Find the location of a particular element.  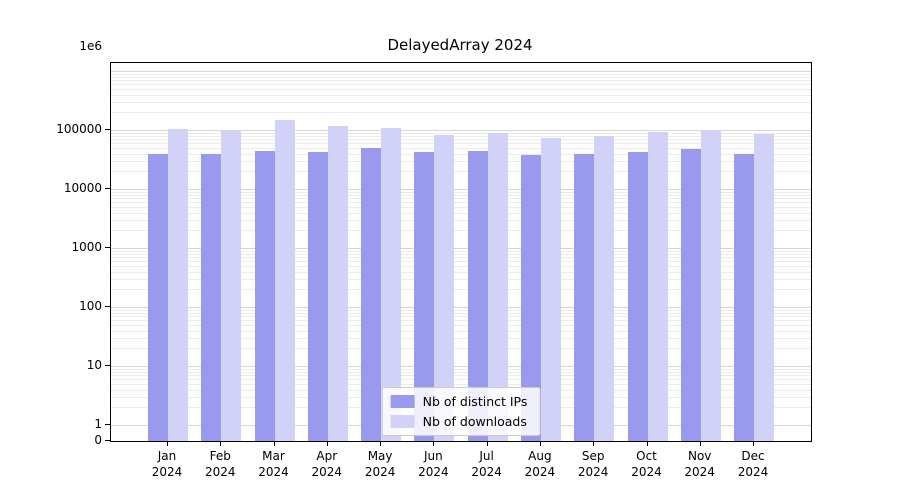

bar-distinct-ips-apr is located at coordinates (317, 296).